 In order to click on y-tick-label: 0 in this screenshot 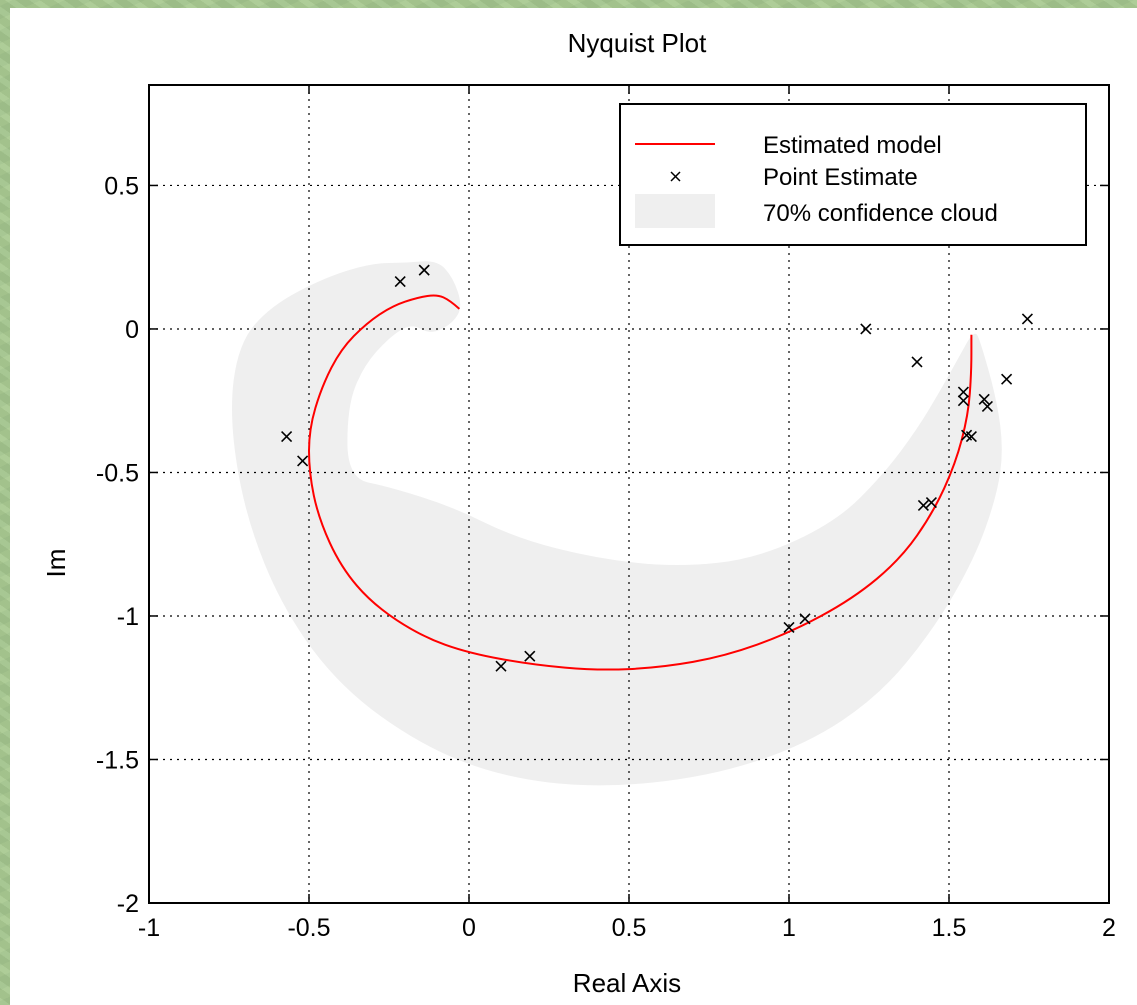, I will do `click(132, 330)`.